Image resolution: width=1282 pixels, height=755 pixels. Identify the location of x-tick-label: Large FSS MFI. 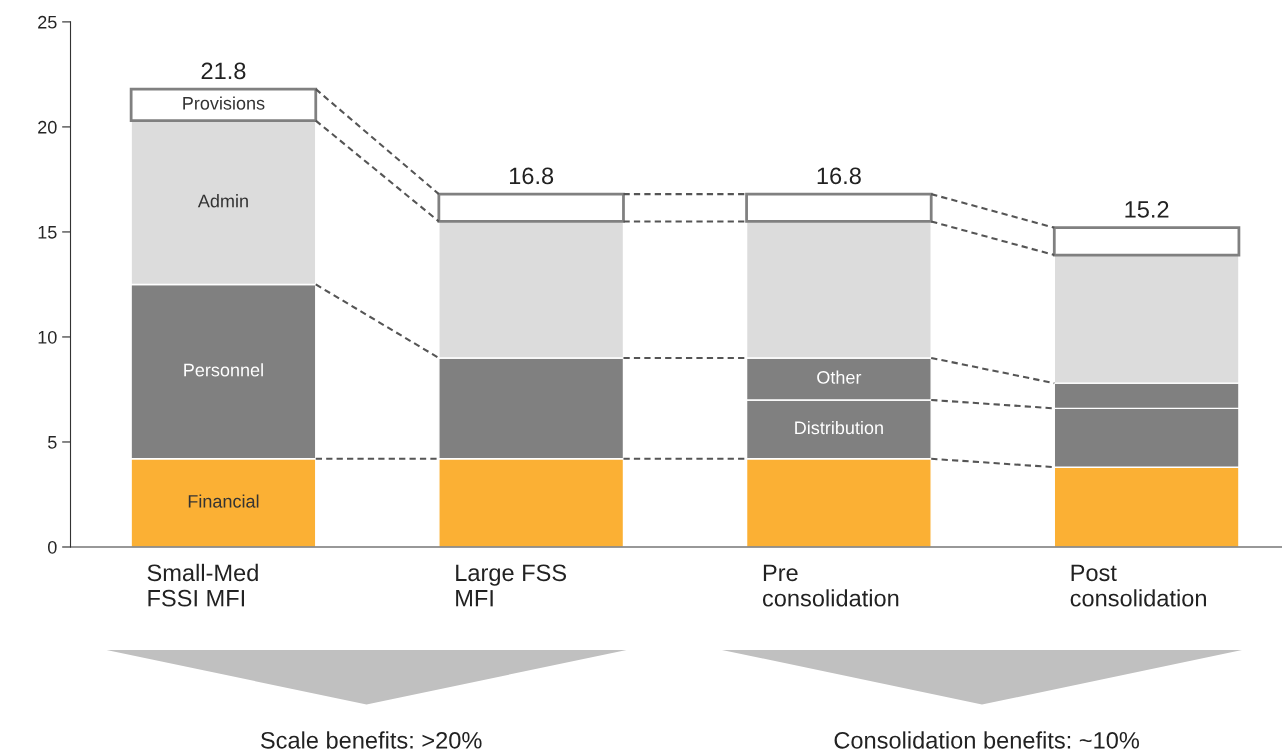
(511, 585).